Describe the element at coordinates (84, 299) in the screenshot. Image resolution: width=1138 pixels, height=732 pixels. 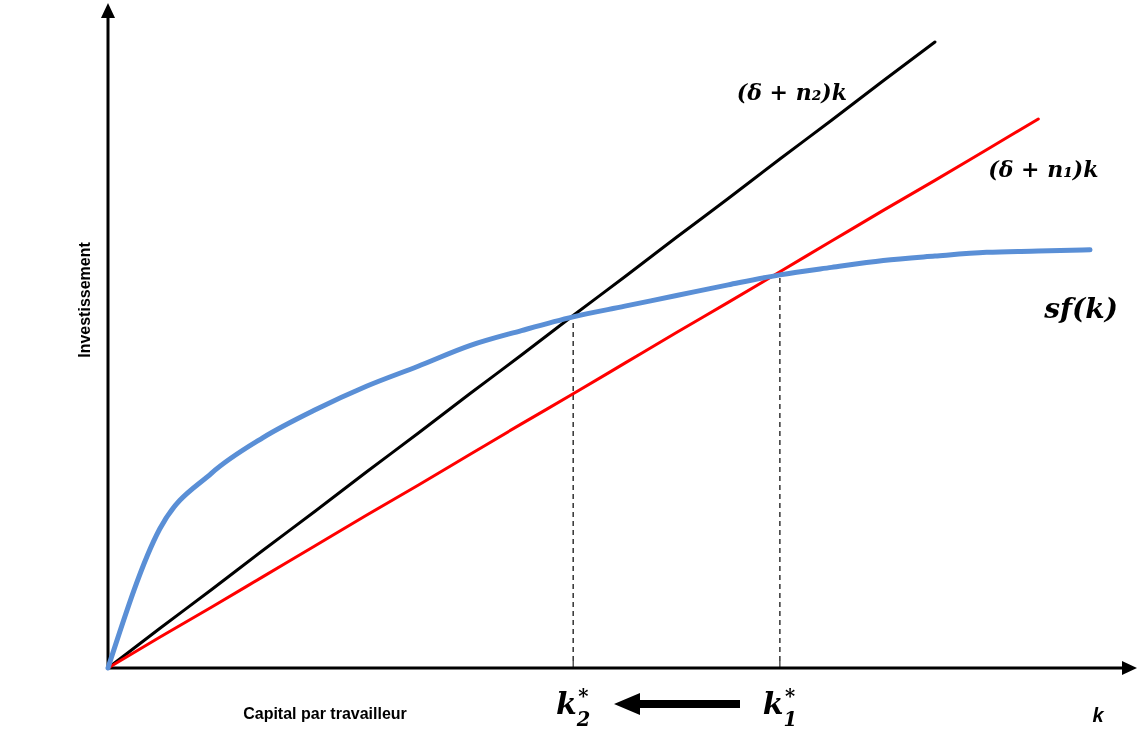
I see `y-axis-title: Investissement` at that location.